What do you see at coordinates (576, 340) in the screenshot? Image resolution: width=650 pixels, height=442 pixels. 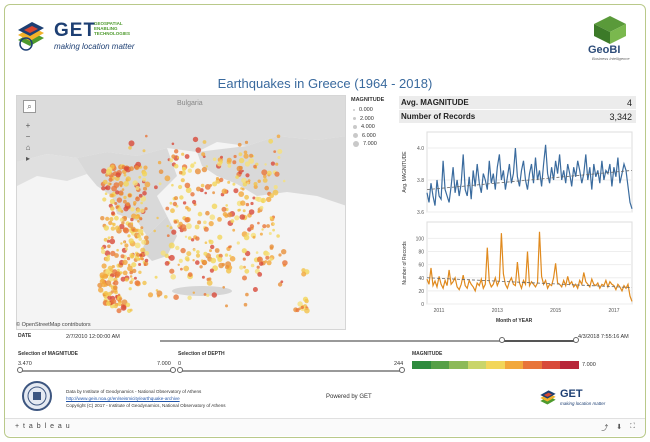 I see `date-slider-end-handle` at bounding box center [576, 340].